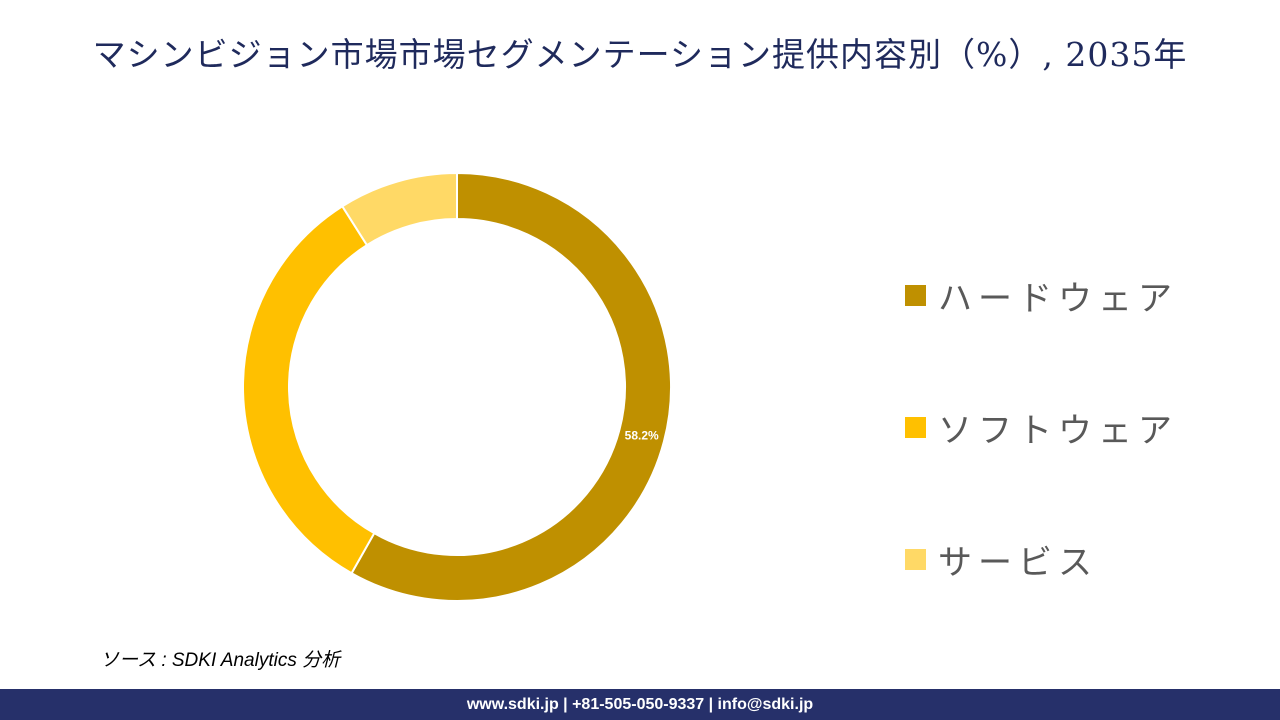  I want to click on legend: ハードウェア ソフトウェア サービス, so click(1041, 468).